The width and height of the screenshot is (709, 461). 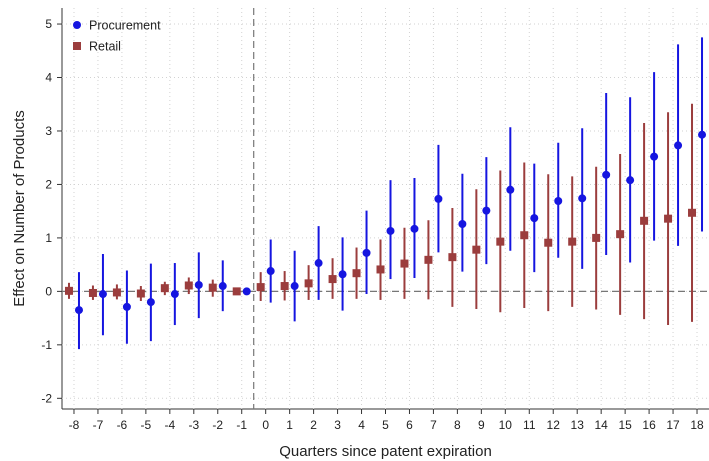 What do you see at coordinates (697, 425) in the screenshot?
I see `x-tick-label: 18` at bounding box center [697, 425].